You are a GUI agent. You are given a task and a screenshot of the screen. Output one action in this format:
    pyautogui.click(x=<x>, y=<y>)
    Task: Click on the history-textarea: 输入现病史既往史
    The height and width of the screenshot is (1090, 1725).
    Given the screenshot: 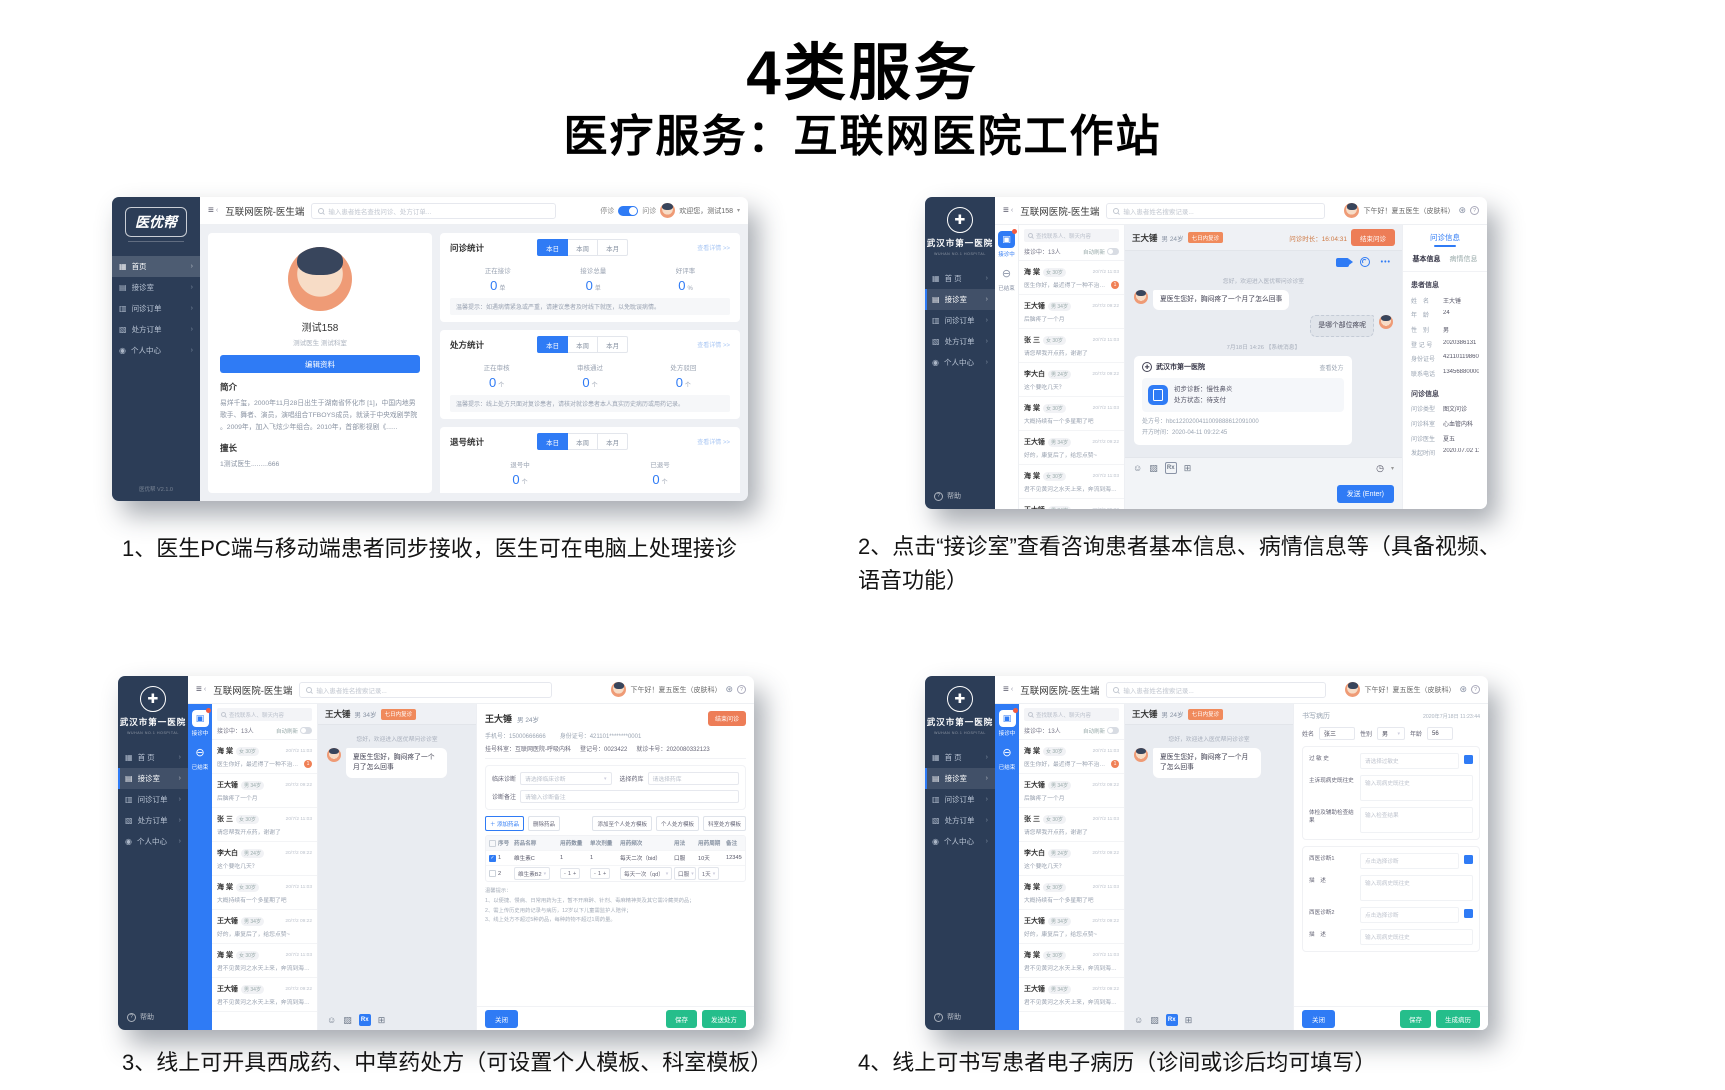 What is the action you would take?
    pyautogui.click(x=1416, y=788)
    